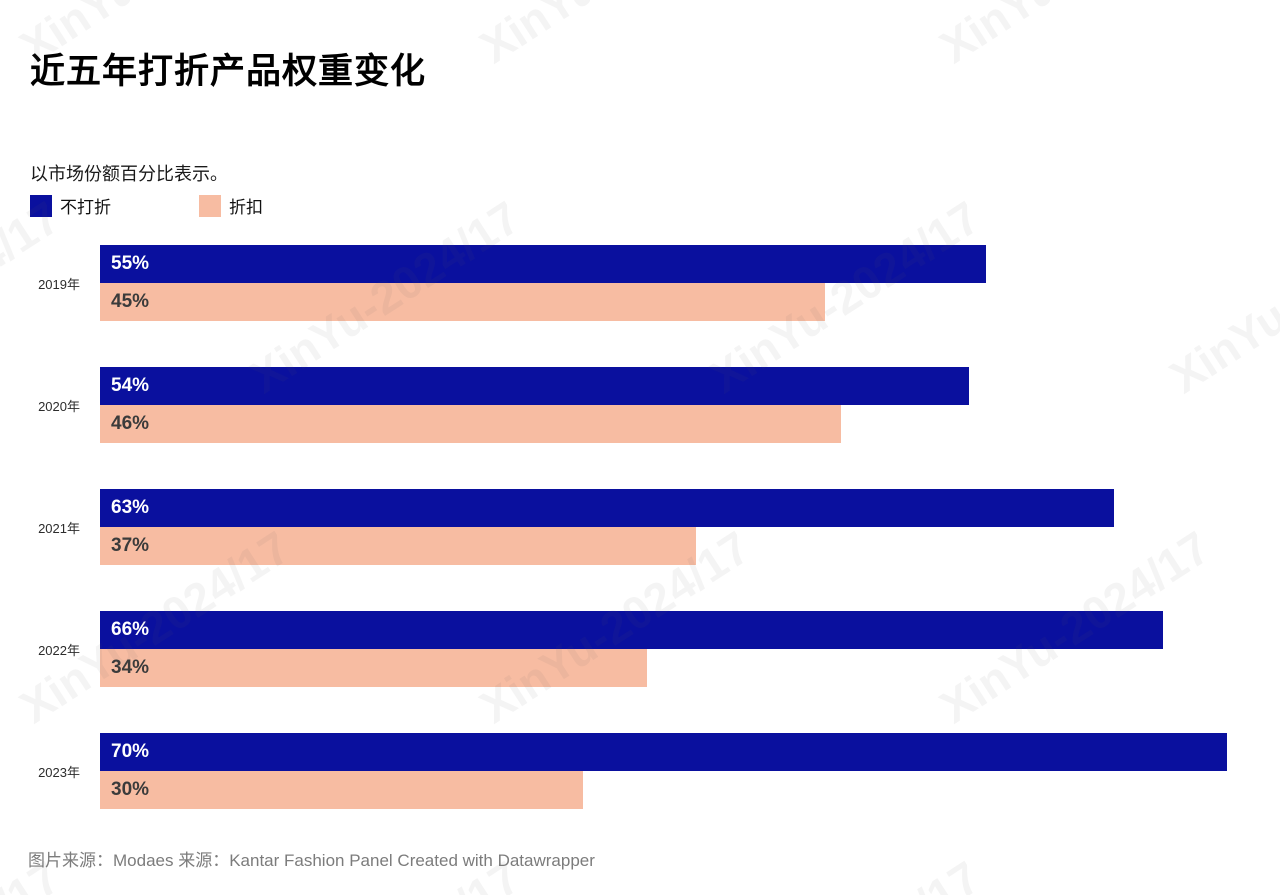 The height and width of the screenshot is (895, 1280). I want to click on bar-pair: 66% 34%, so click(631, 649).